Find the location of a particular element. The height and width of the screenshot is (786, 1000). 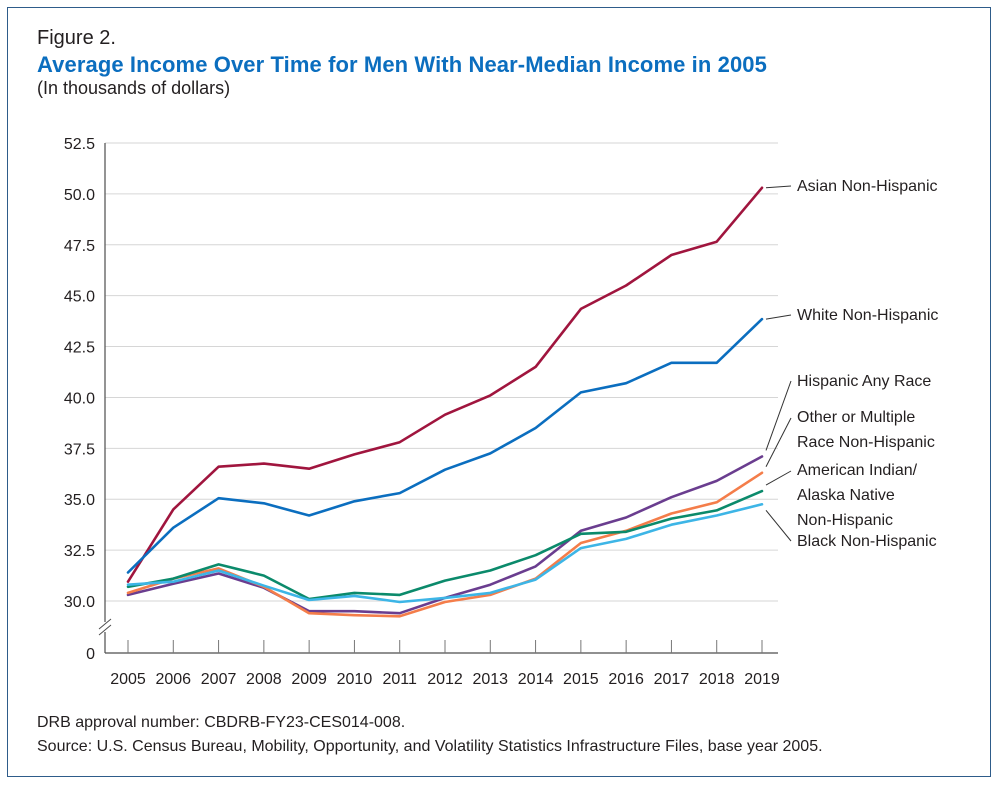

chart-subtitle: (In thousands of dollars) is located at coordinates (134, 88).